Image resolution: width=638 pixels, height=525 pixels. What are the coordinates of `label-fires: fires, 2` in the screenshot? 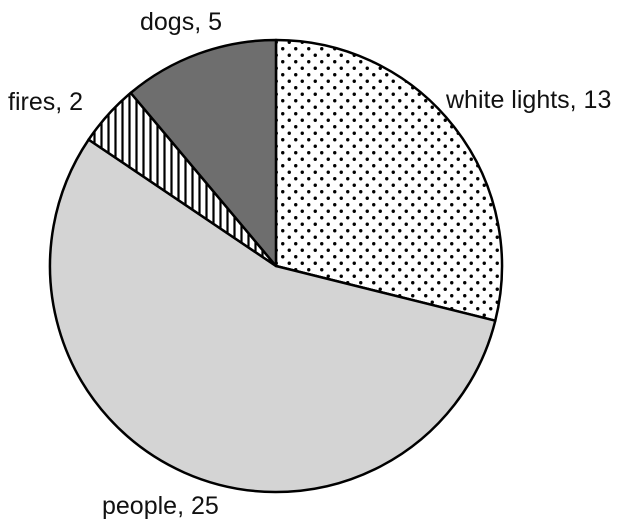 It's located at (45, 102).